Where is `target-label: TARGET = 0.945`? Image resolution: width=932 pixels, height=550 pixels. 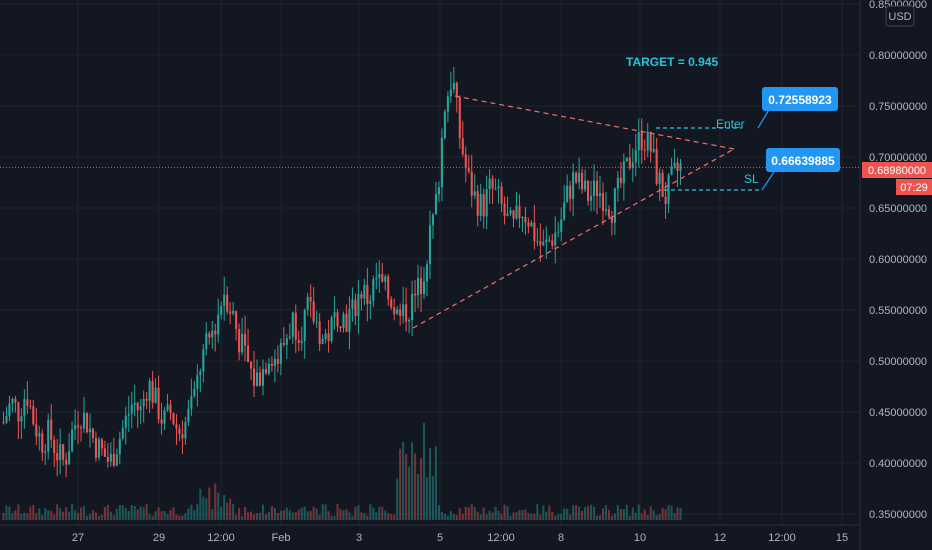
target-label: TARGET = 0.945 is located at coordinates (672, 62).